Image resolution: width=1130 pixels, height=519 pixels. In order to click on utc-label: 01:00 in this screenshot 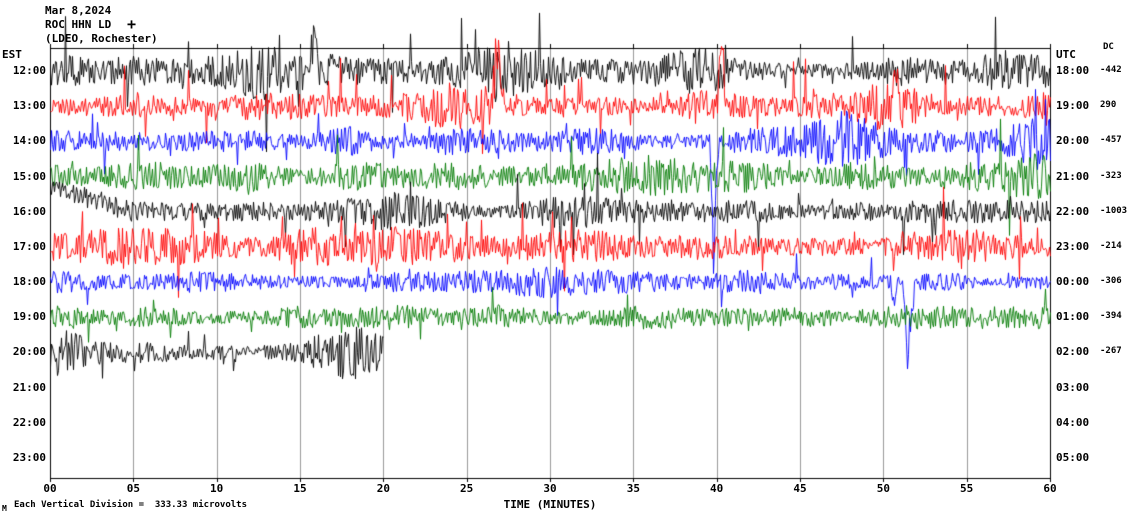, I will do `click(1073, 316)`.